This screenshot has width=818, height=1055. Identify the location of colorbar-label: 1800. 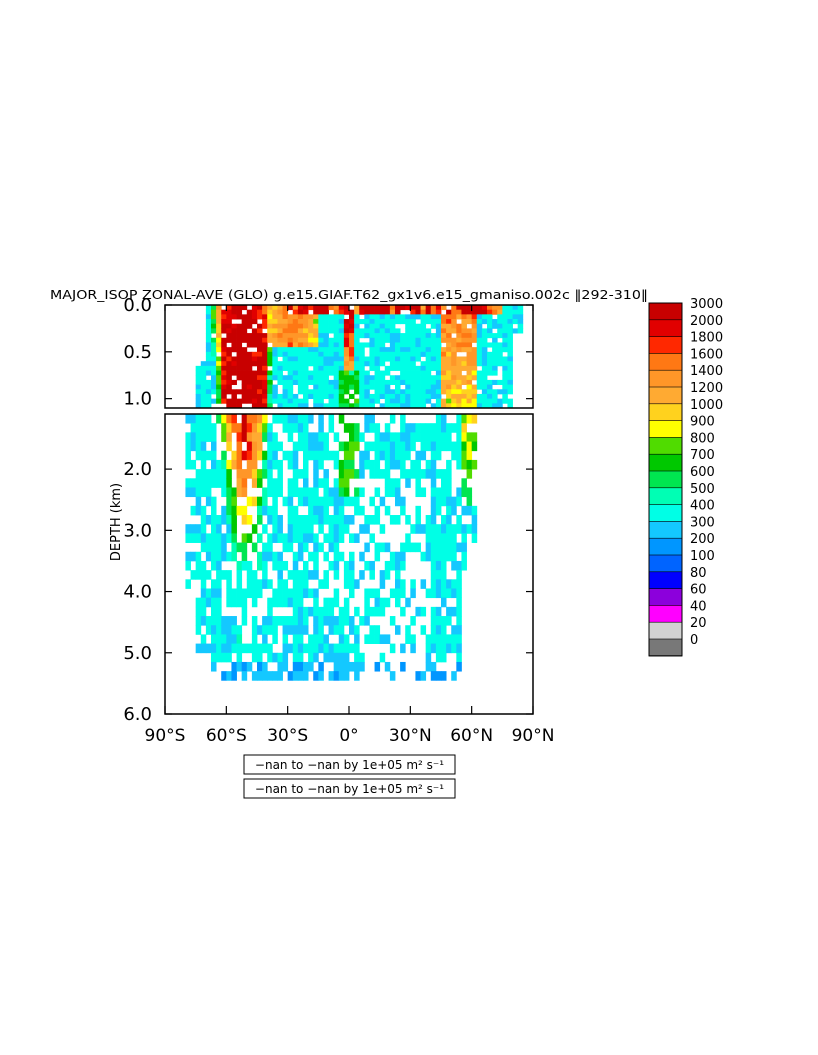
(706, 338).